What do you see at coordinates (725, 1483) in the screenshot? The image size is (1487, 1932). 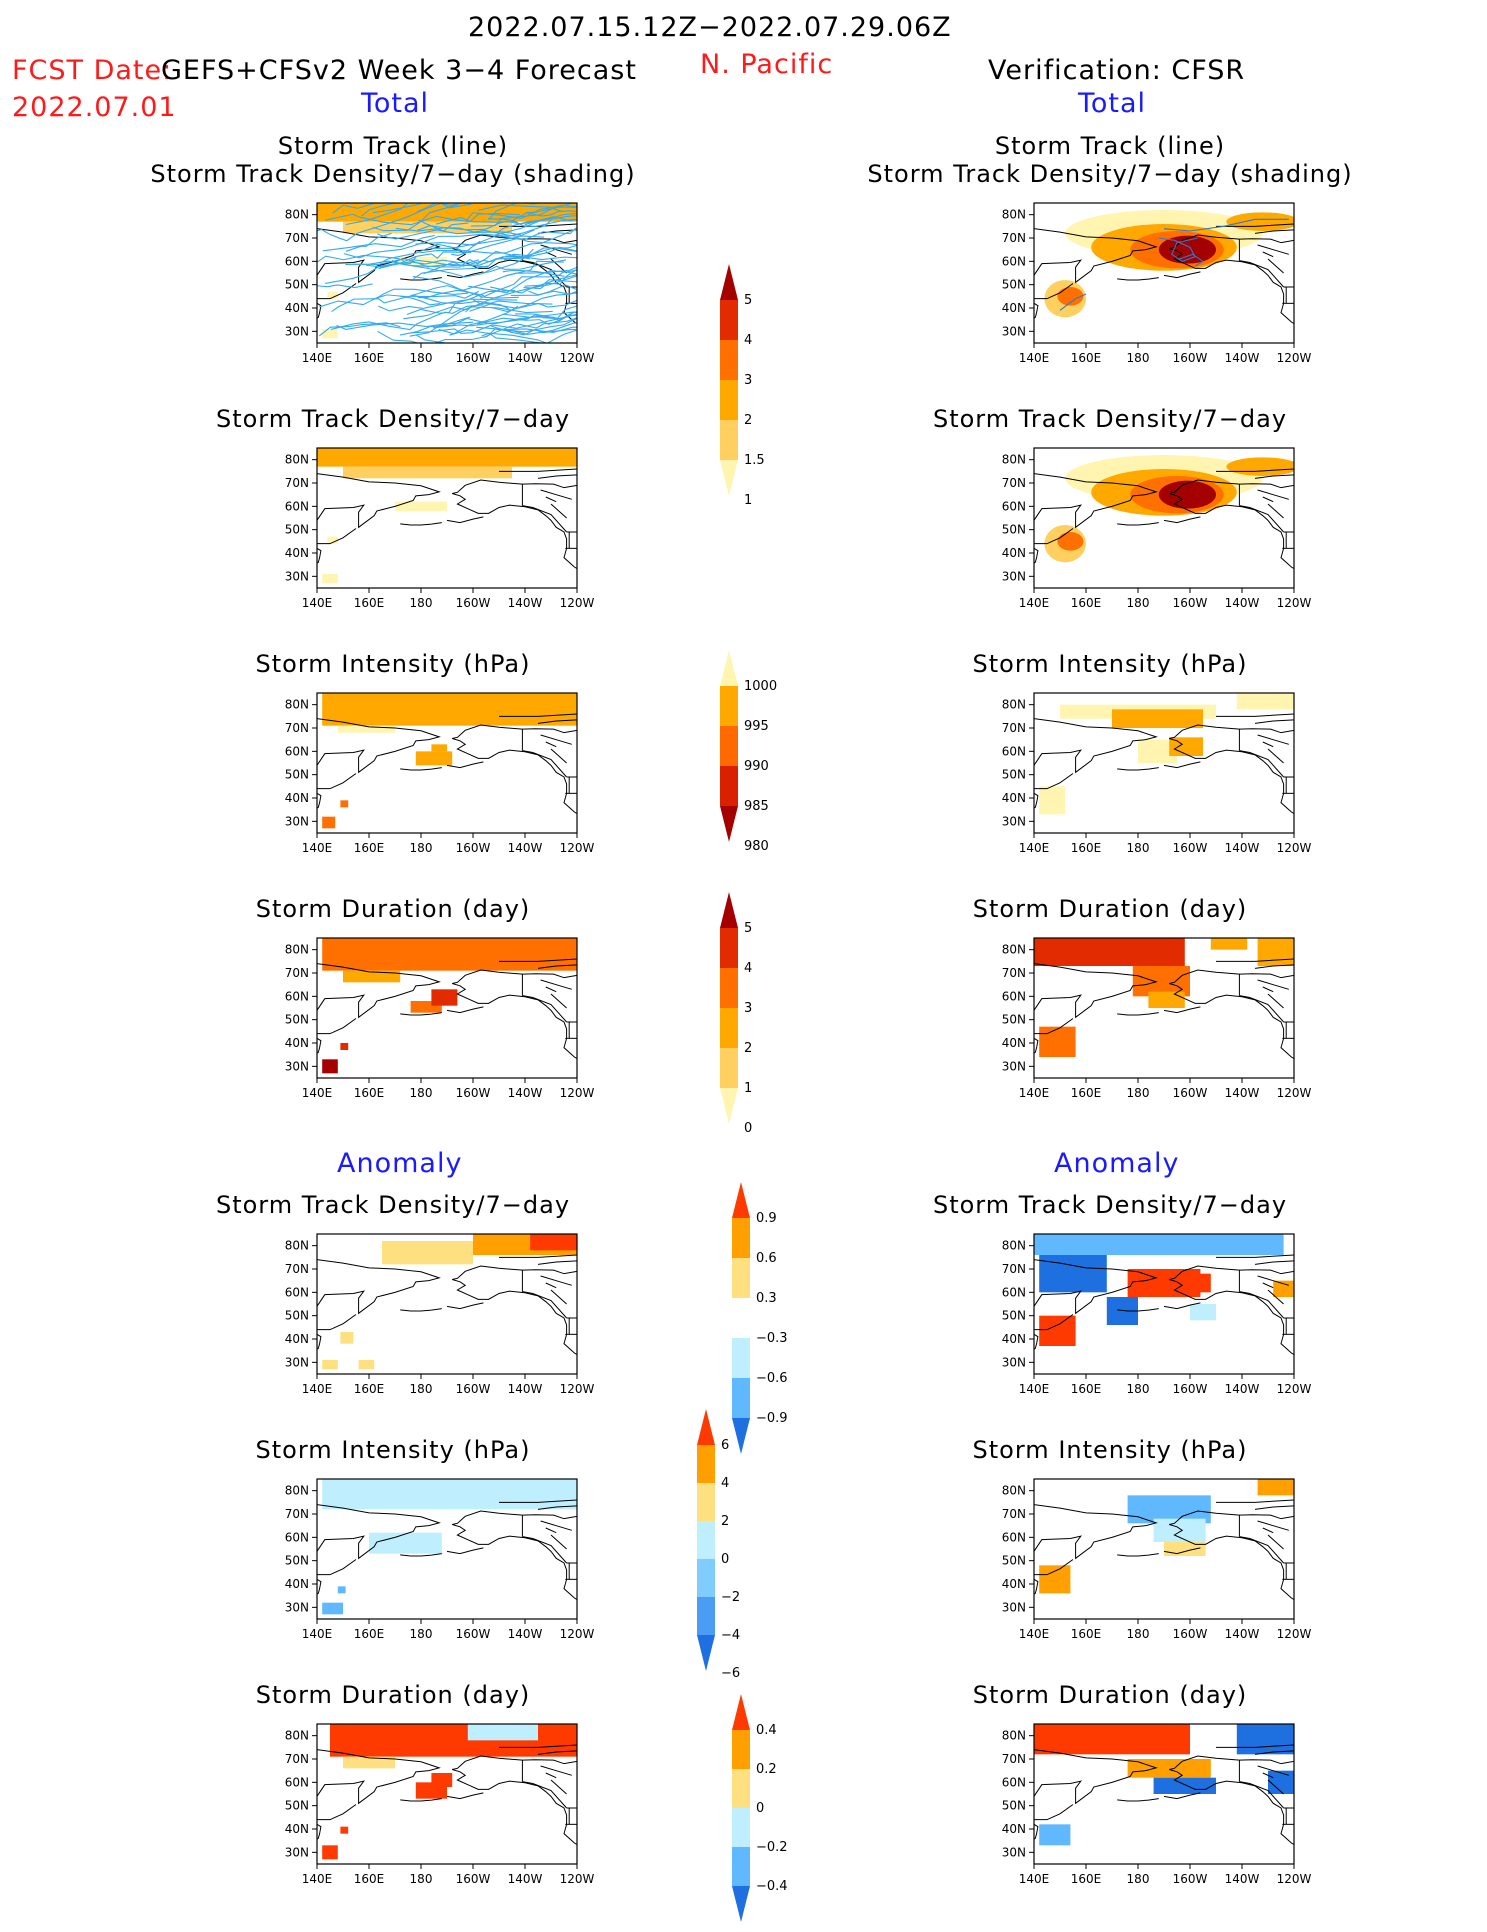 I see `colorbar-label: 4` at bounding box center [725, 1483].